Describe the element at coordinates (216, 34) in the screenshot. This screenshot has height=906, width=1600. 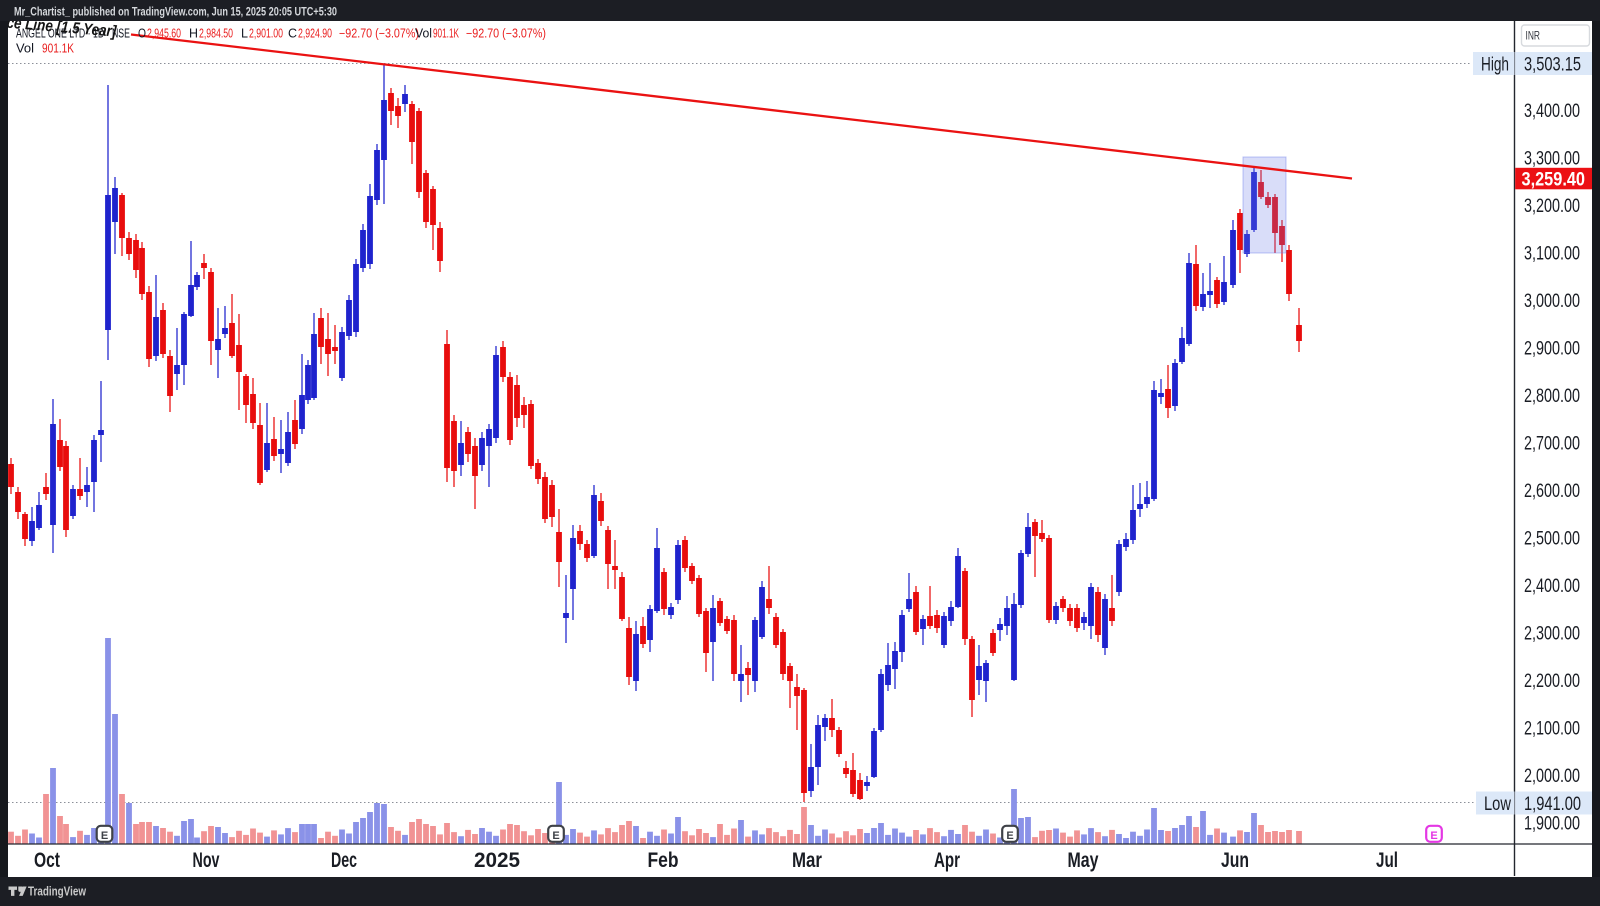
I see `svg-text: 2,984.50` at that location.